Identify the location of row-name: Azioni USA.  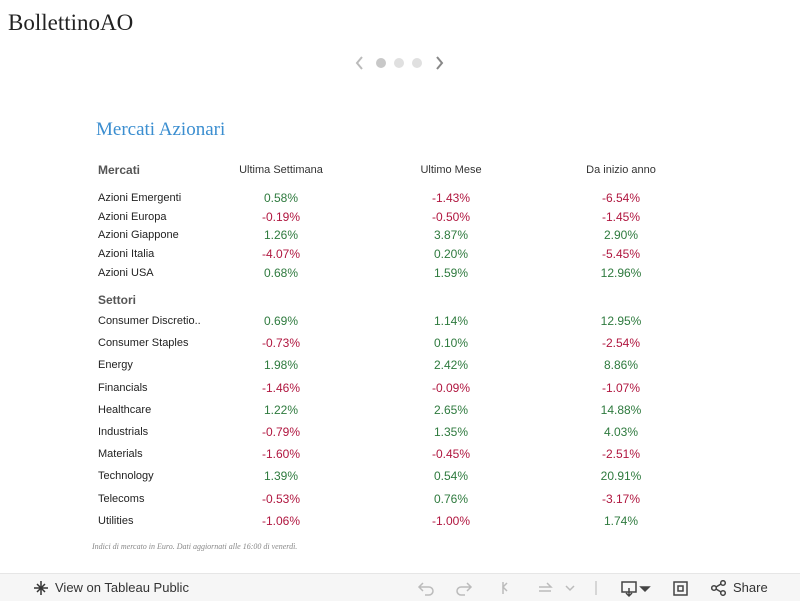
(126, 272).